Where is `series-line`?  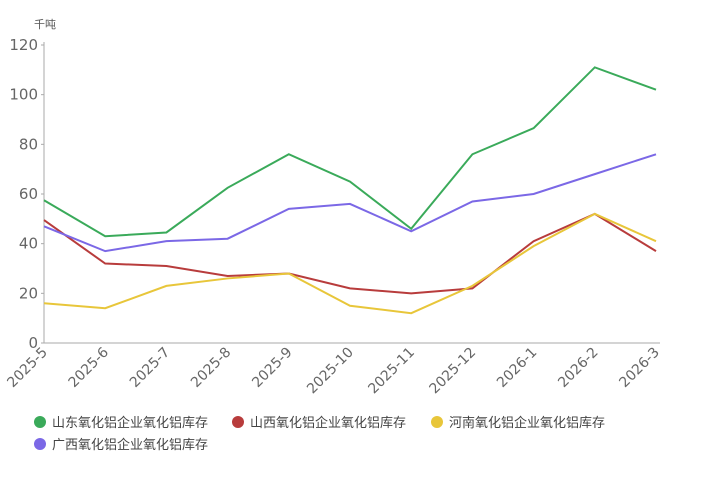
series-line is located at coordinates (350, 253).